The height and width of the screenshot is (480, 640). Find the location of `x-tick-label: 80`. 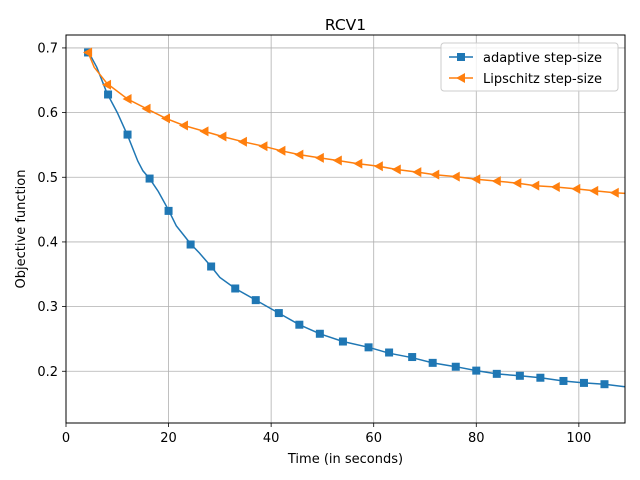

x-tick-label: 80 is located at coordinates (476, 438).